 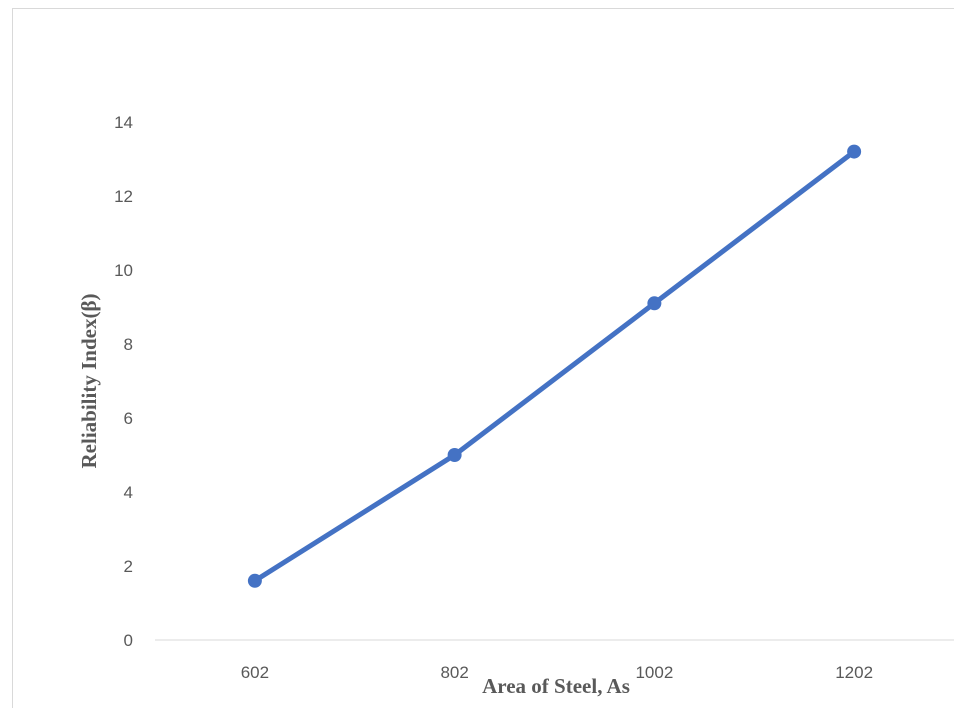 I want to click on x-axis-ticks: 602 802 1002 1202, so click(x=557, y=672).